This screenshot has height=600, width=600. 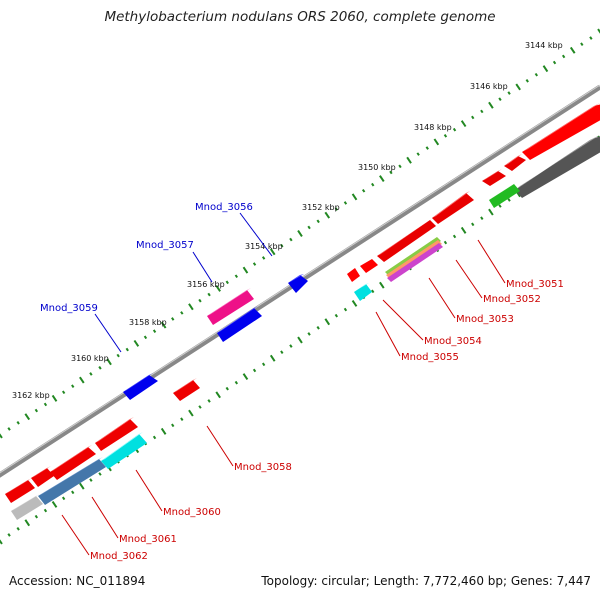 What do you see at coordinates (165, 245) in the screenshot?
I see `gene-label-mnod-3057: Mnod_3057` at bounding box center [165, 245].